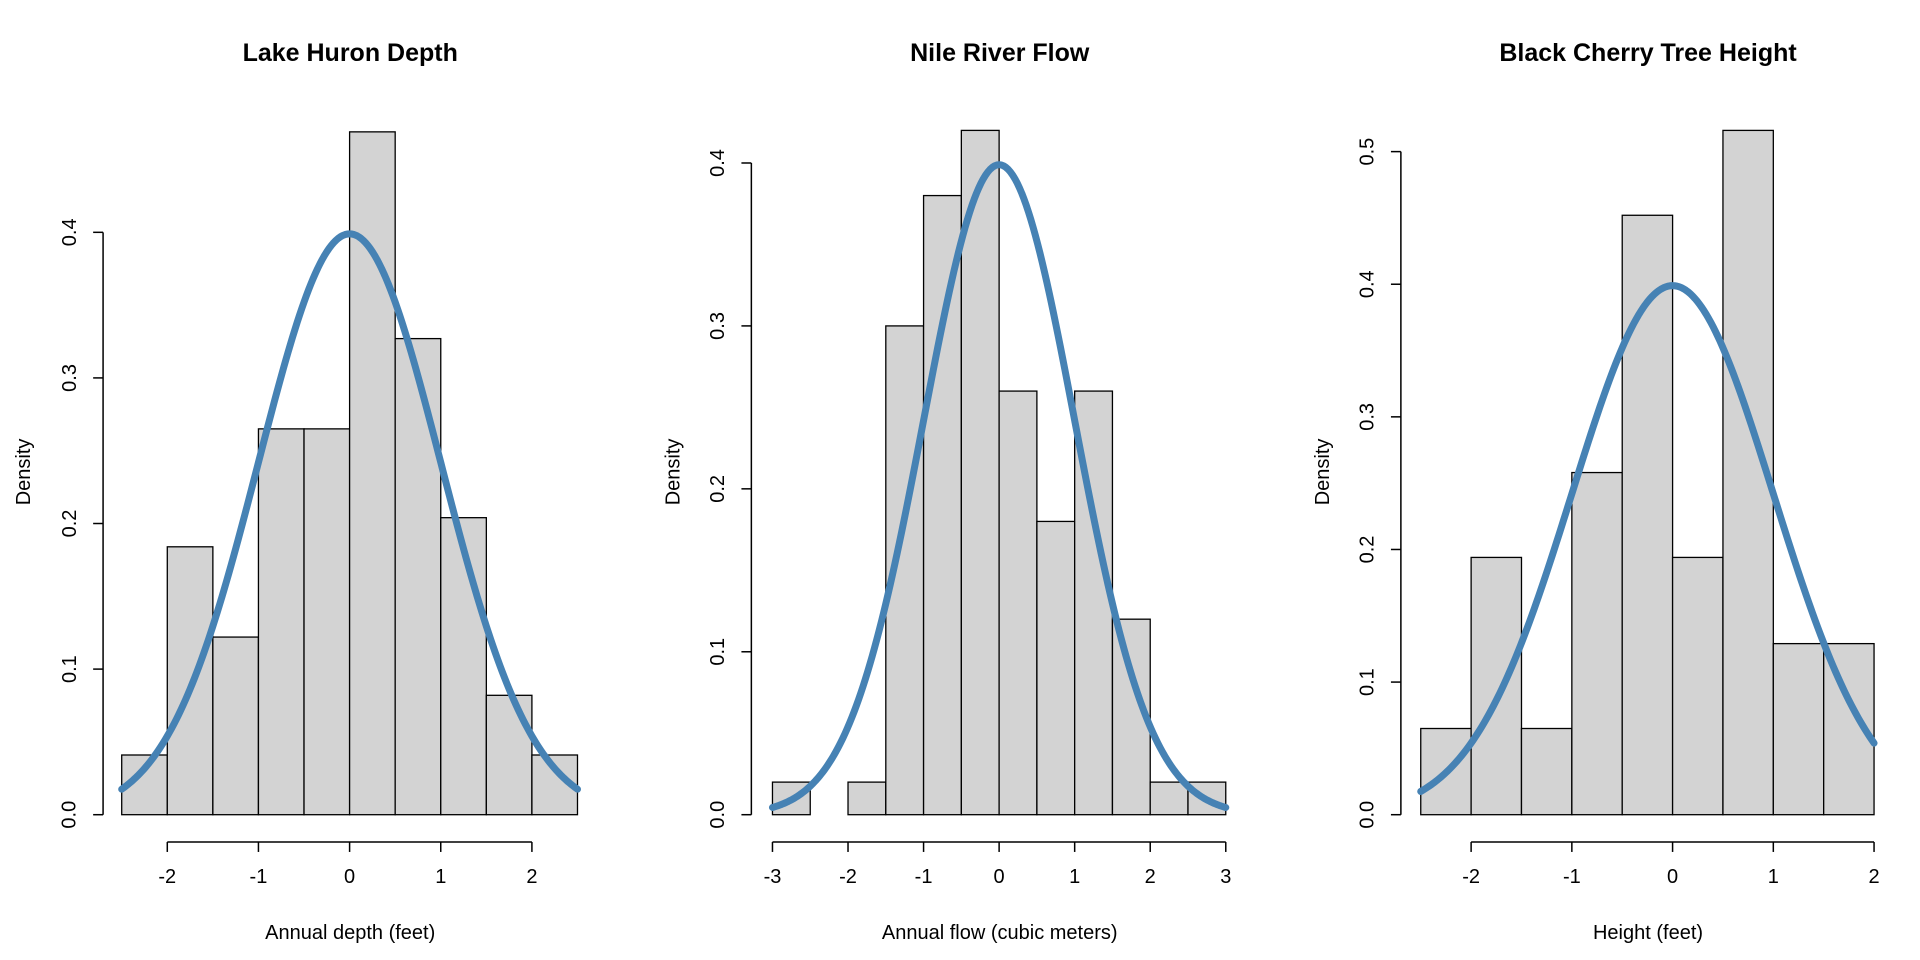 The image size is (1920, 960). Describe the element at coordinates (1648, 53) in the screenshot. I see `panel-title: Black Cherry Tree Height` at that location.